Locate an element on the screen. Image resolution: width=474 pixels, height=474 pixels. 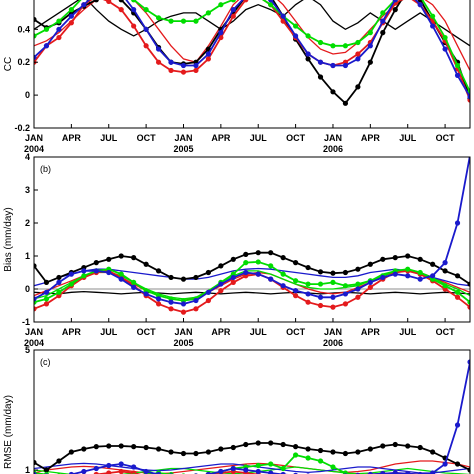
x-year-label: 2006 is located at coordinates (333, 149).